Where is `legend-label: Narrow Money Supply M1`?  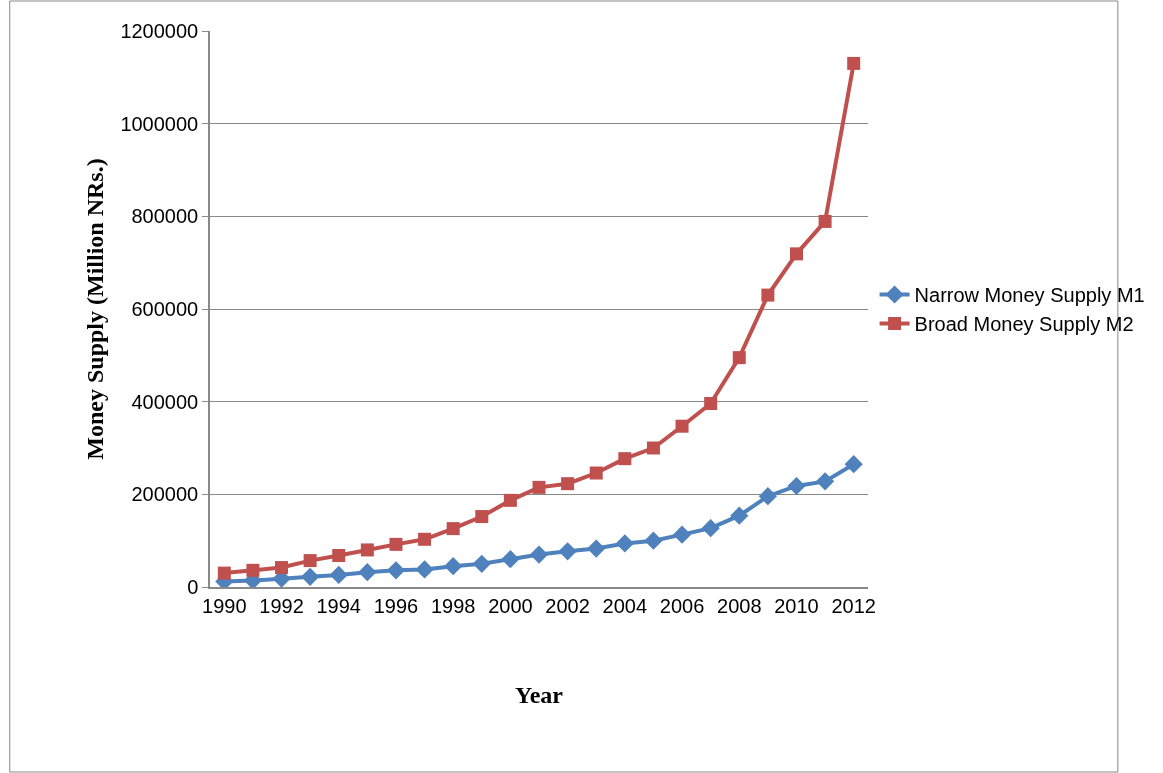
legend-label: Narrow Money Supply M1 is located at coordinates (1029, 295).